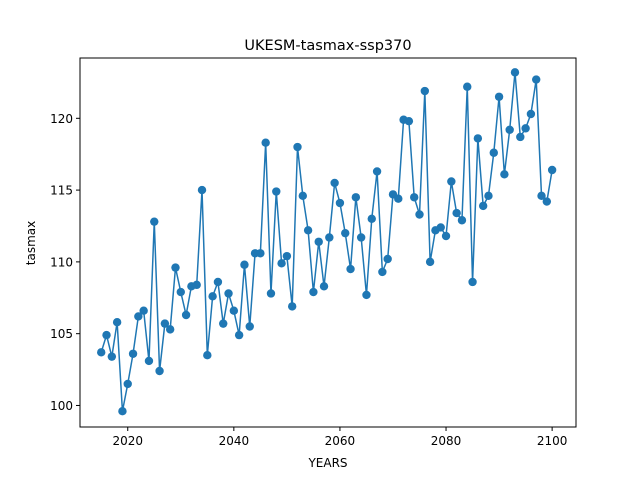 The width and height of the screenshot is (640, 484). Describe the element at coordinates (234, 441) in the screenshot. I see `x-tick-label: 2040` at that location.